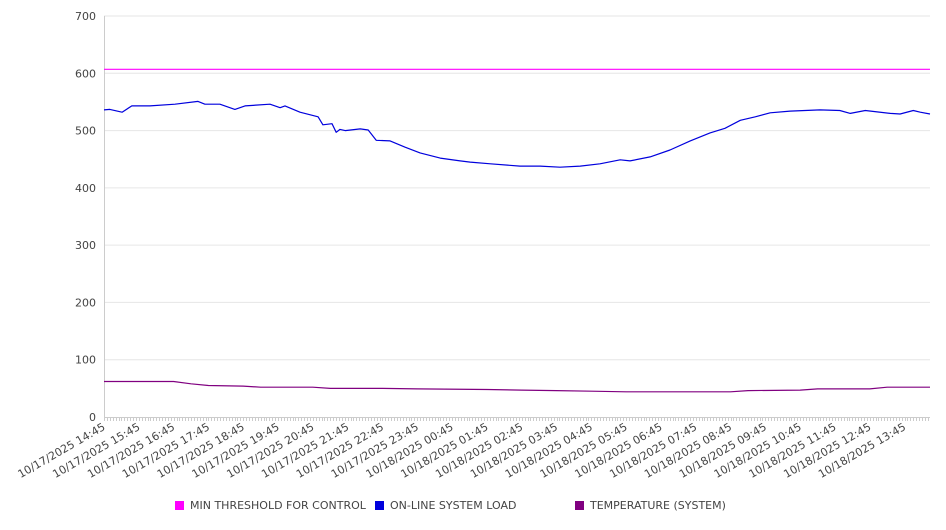  Describe the element at coordinates (278, 505) in the screenshot. I see `legend-label: MIN THRESHOLD FOR CONTROL` at that location.